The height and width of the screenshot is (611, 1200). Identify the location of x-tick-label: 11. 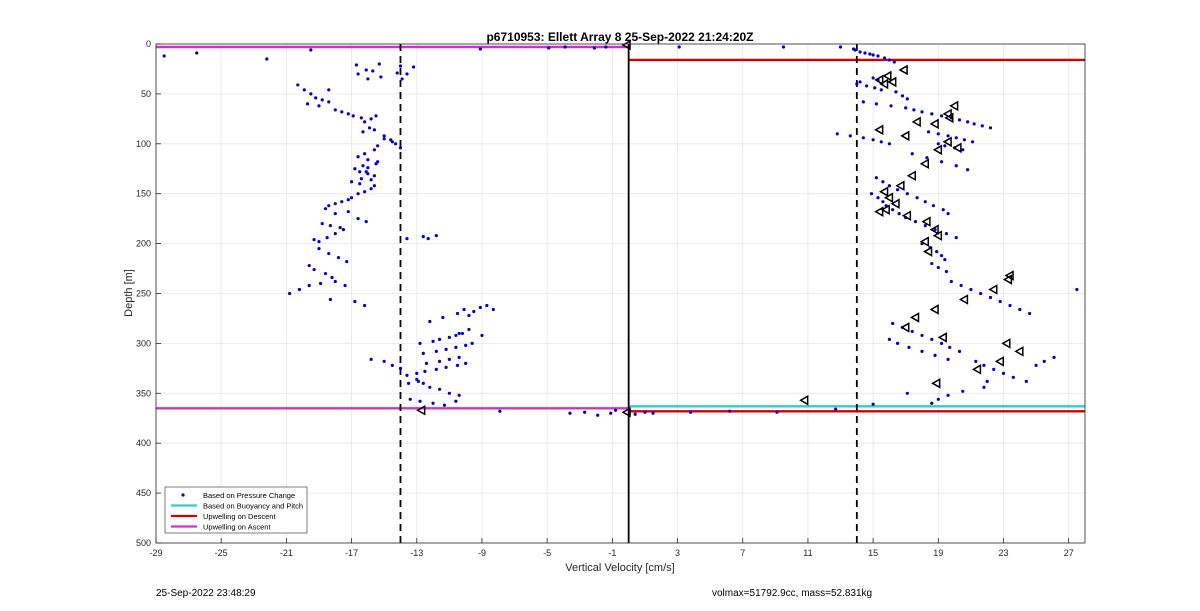
(807, 553).